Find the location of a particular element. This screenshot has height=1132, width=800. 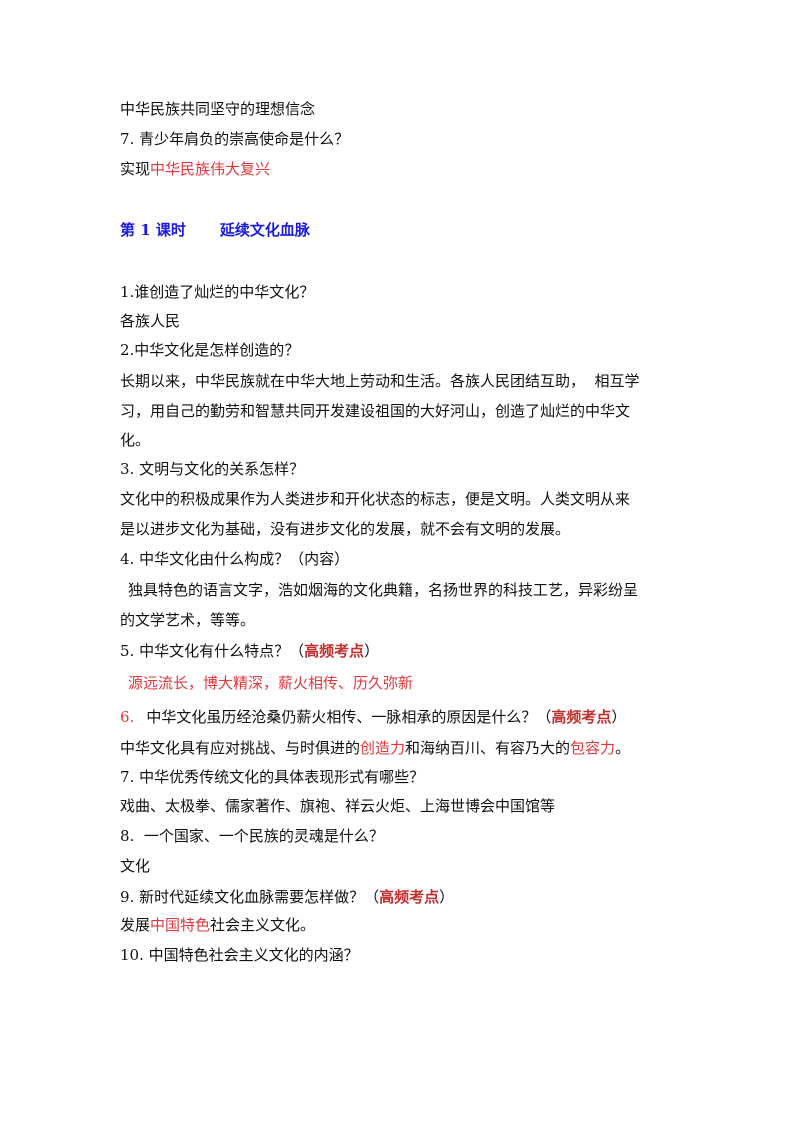

text: 5. 中华文化有什么特点？（ is located at coordinates (212, 651).